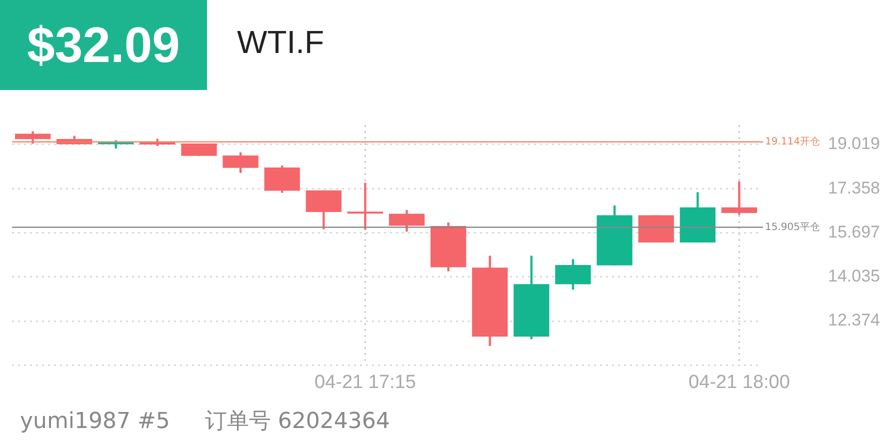  What do you see at coordinates (792, 142) in the screenshot?
I see `ref-line-label: 19.114开仓` at bounding box center [792, 142].